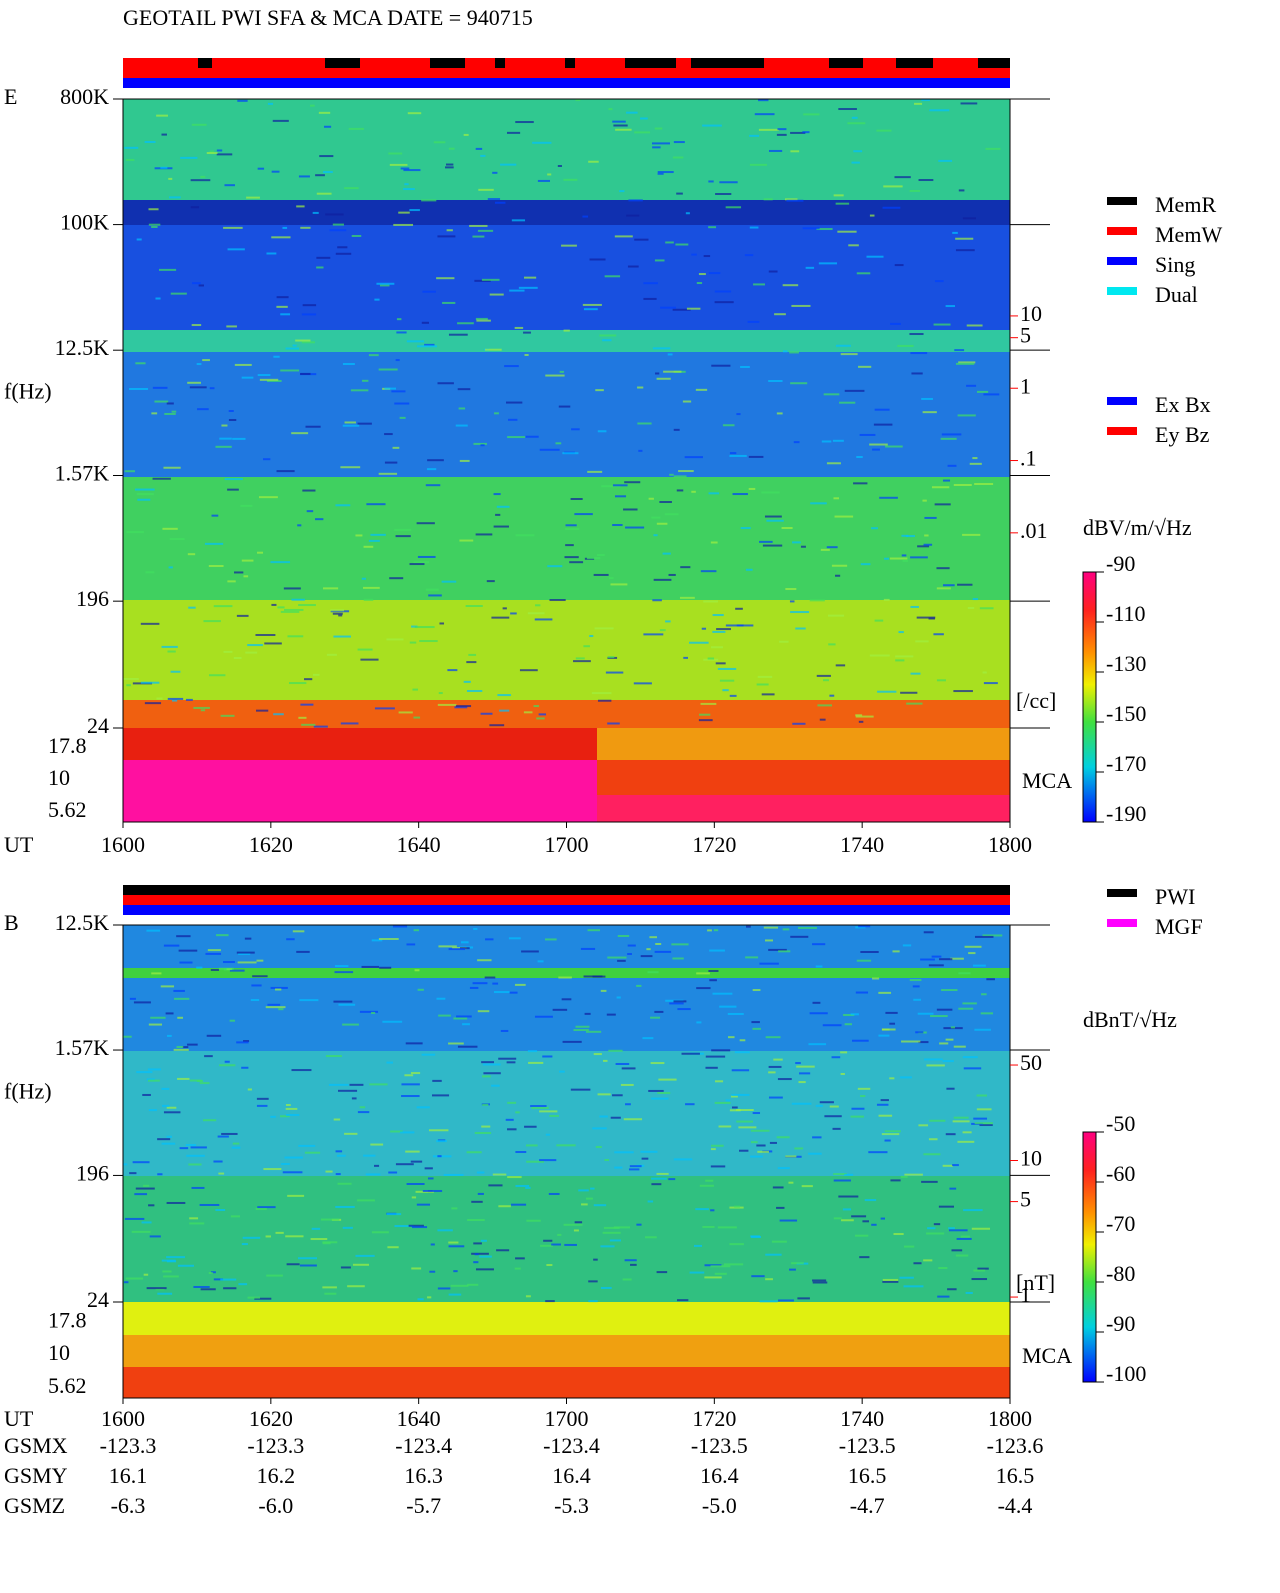 This screenshot has height=1593, width=1280. What do you see at coordinates (1126, 813) in the screenshot?
I see `colorbar-tick-label: -190` at bounding box center [1126, 813].